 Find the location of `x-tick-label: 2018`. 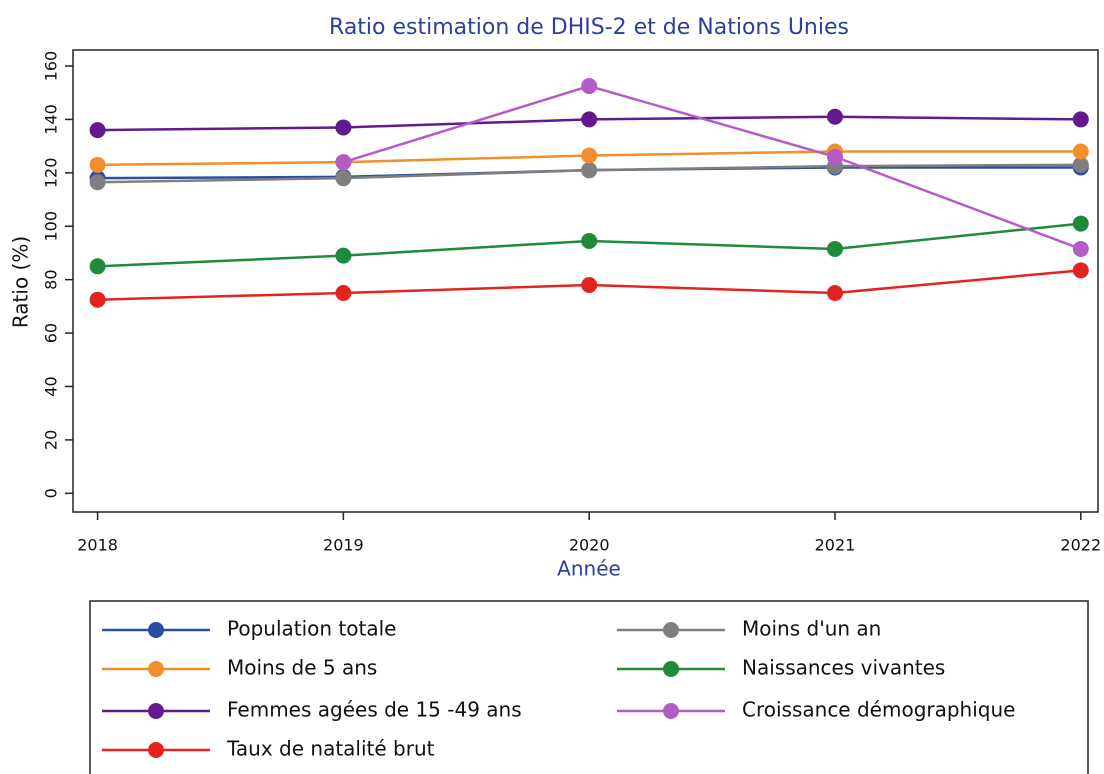

x-tick-label: 2018 is located at coordinates (97, 545).